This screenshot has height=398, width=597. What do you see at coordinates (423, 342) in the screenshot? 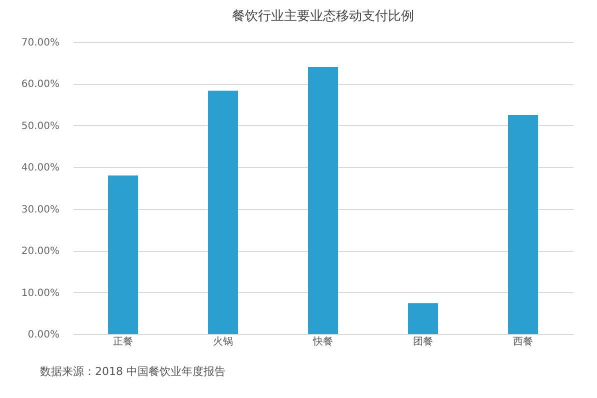
I see `x-tick-label: 团餐` at bounding box center [423, 342].